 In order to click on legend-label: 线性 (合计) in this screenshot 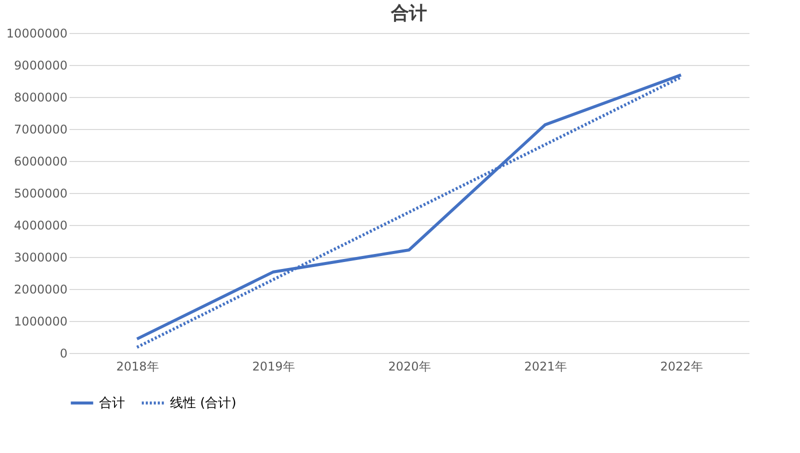, I will do `click(203, 403)`.